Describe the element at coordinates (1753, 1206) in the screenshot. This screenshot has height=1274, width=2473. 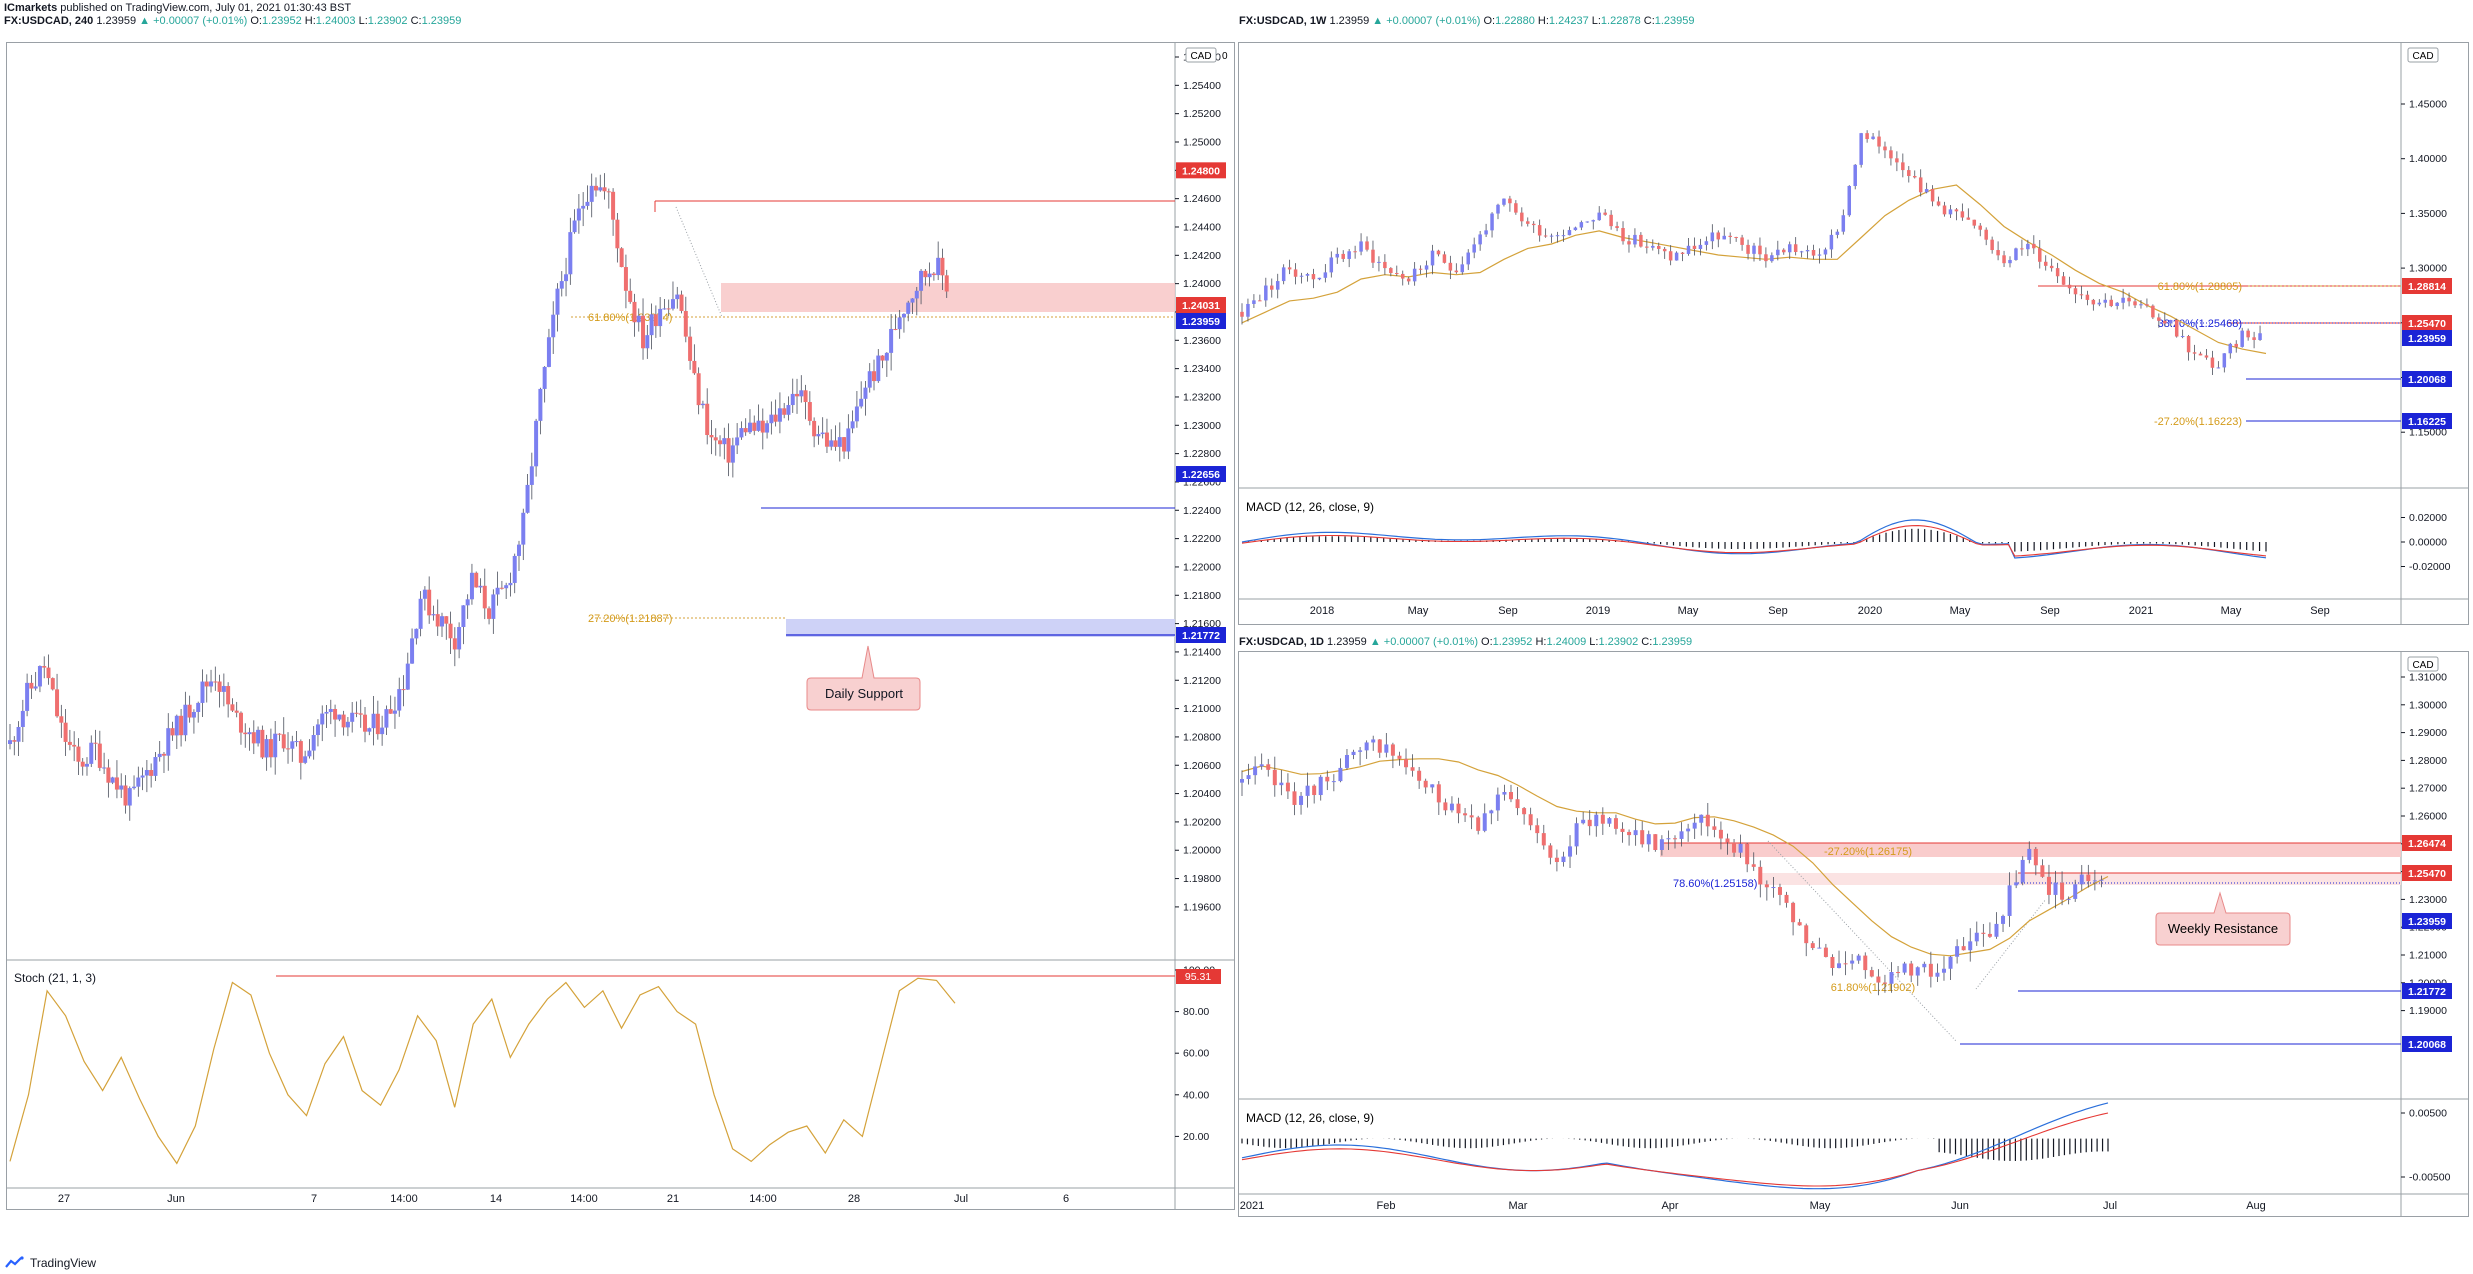
I see `time-axis: 2021 Feb Mar Apr May Jun Jul Aug` at that location.